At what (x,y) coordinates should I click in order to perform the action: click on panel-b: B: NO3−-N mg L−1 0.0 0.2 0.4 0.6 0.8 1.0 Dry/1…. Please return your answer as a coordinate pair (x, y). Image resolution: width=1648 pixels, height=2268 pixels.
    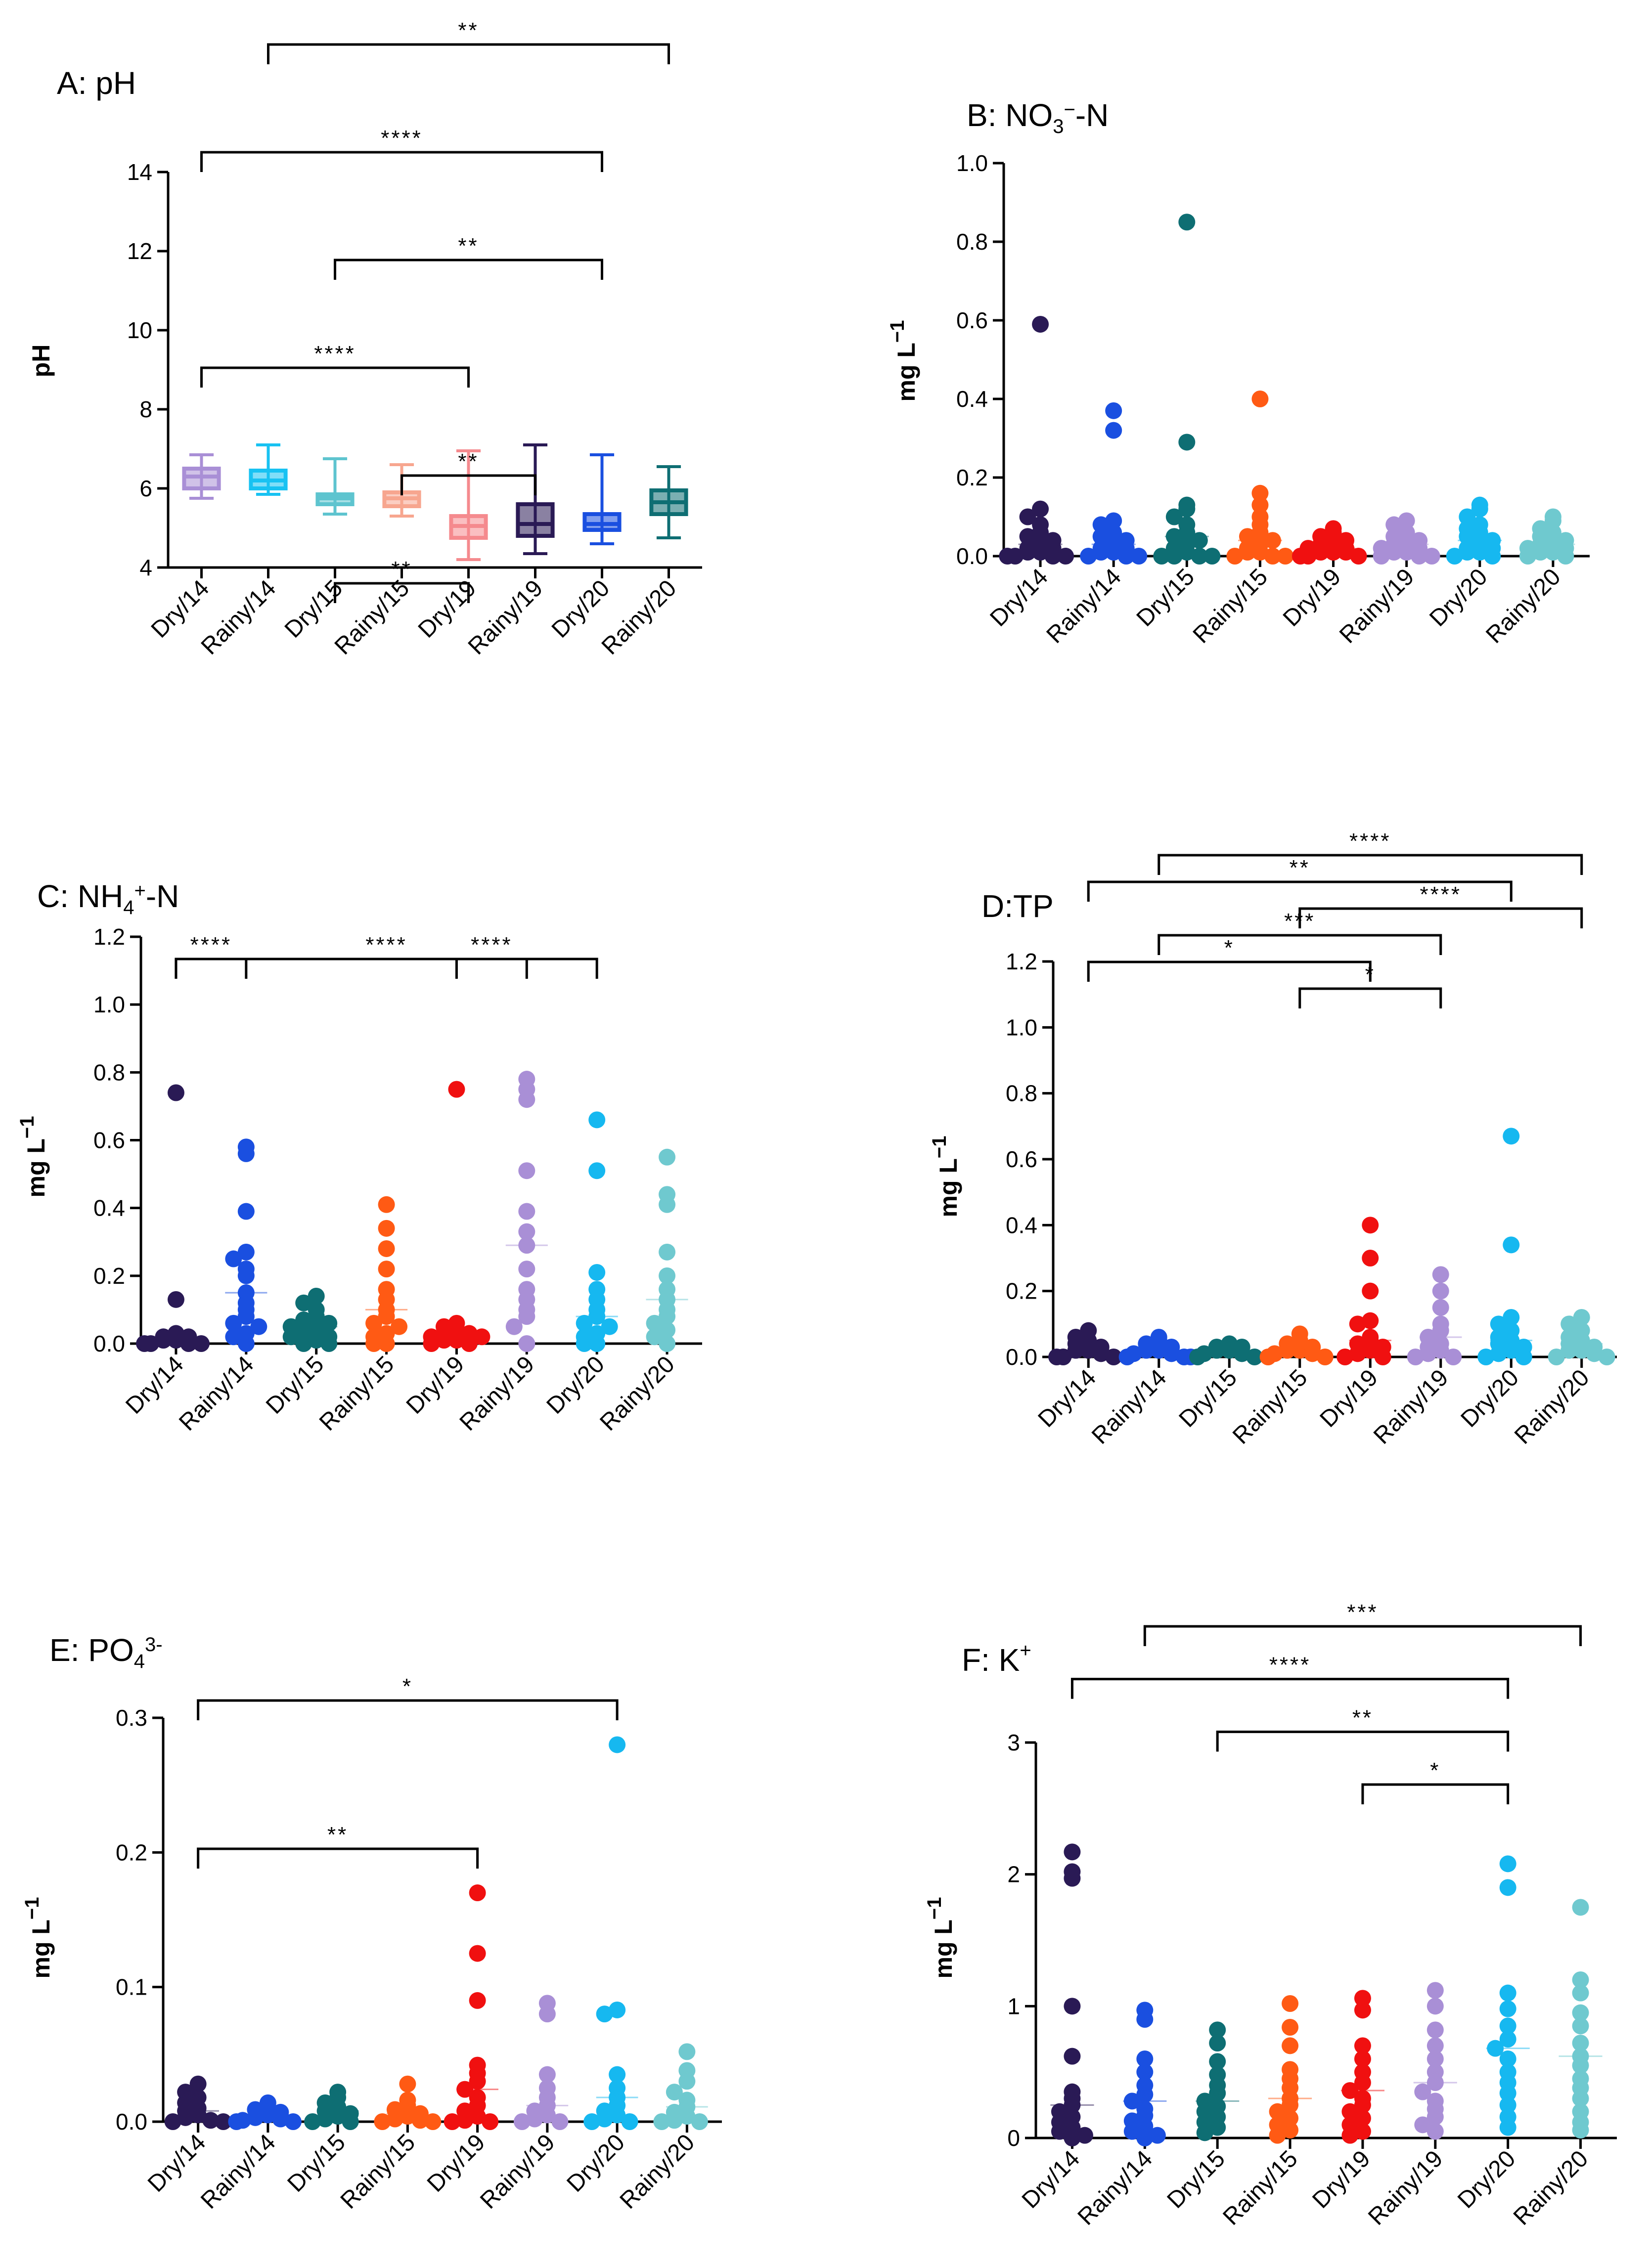
    Looking at the image, I should click on (1238, 373).